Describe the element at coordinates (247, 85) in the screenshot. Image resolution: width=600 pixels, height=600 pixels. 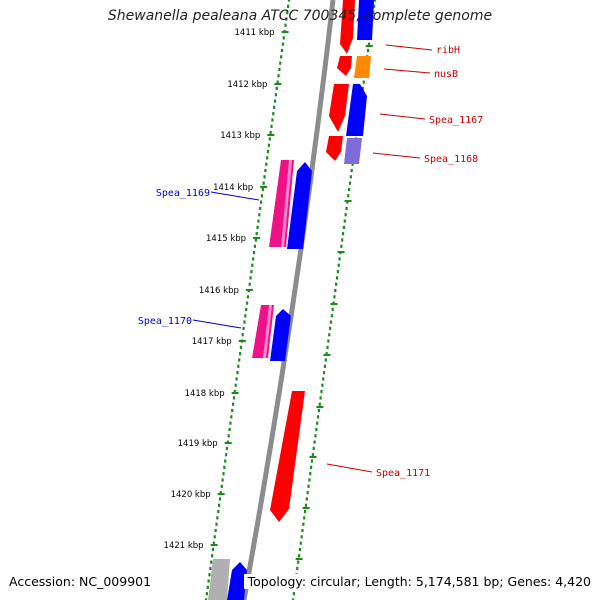
I see `tick-label: 1412 kbp` at that location.